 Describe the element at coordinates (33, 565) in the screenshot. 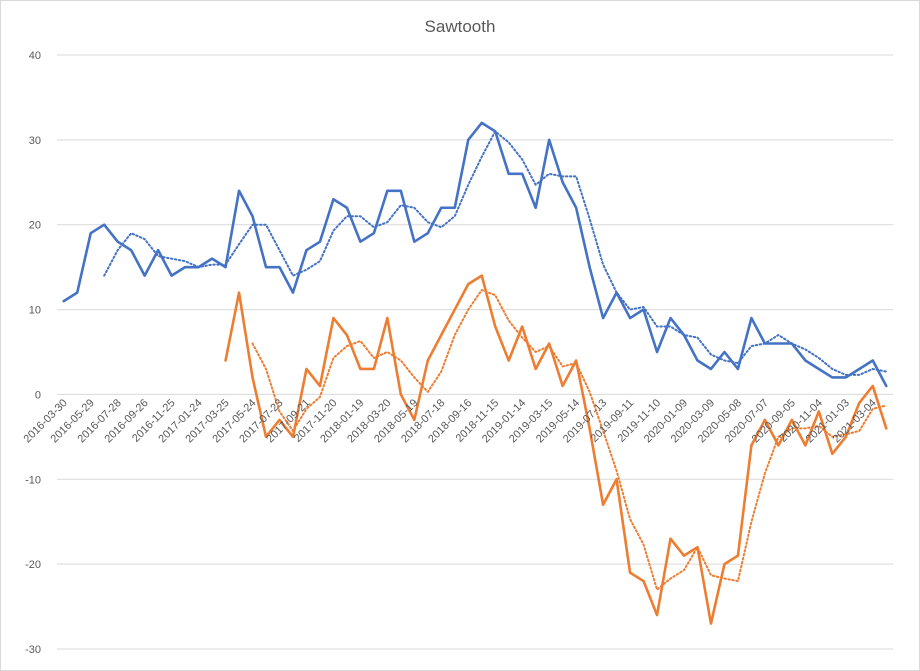

I see `y-tick-label: -20` at that location.